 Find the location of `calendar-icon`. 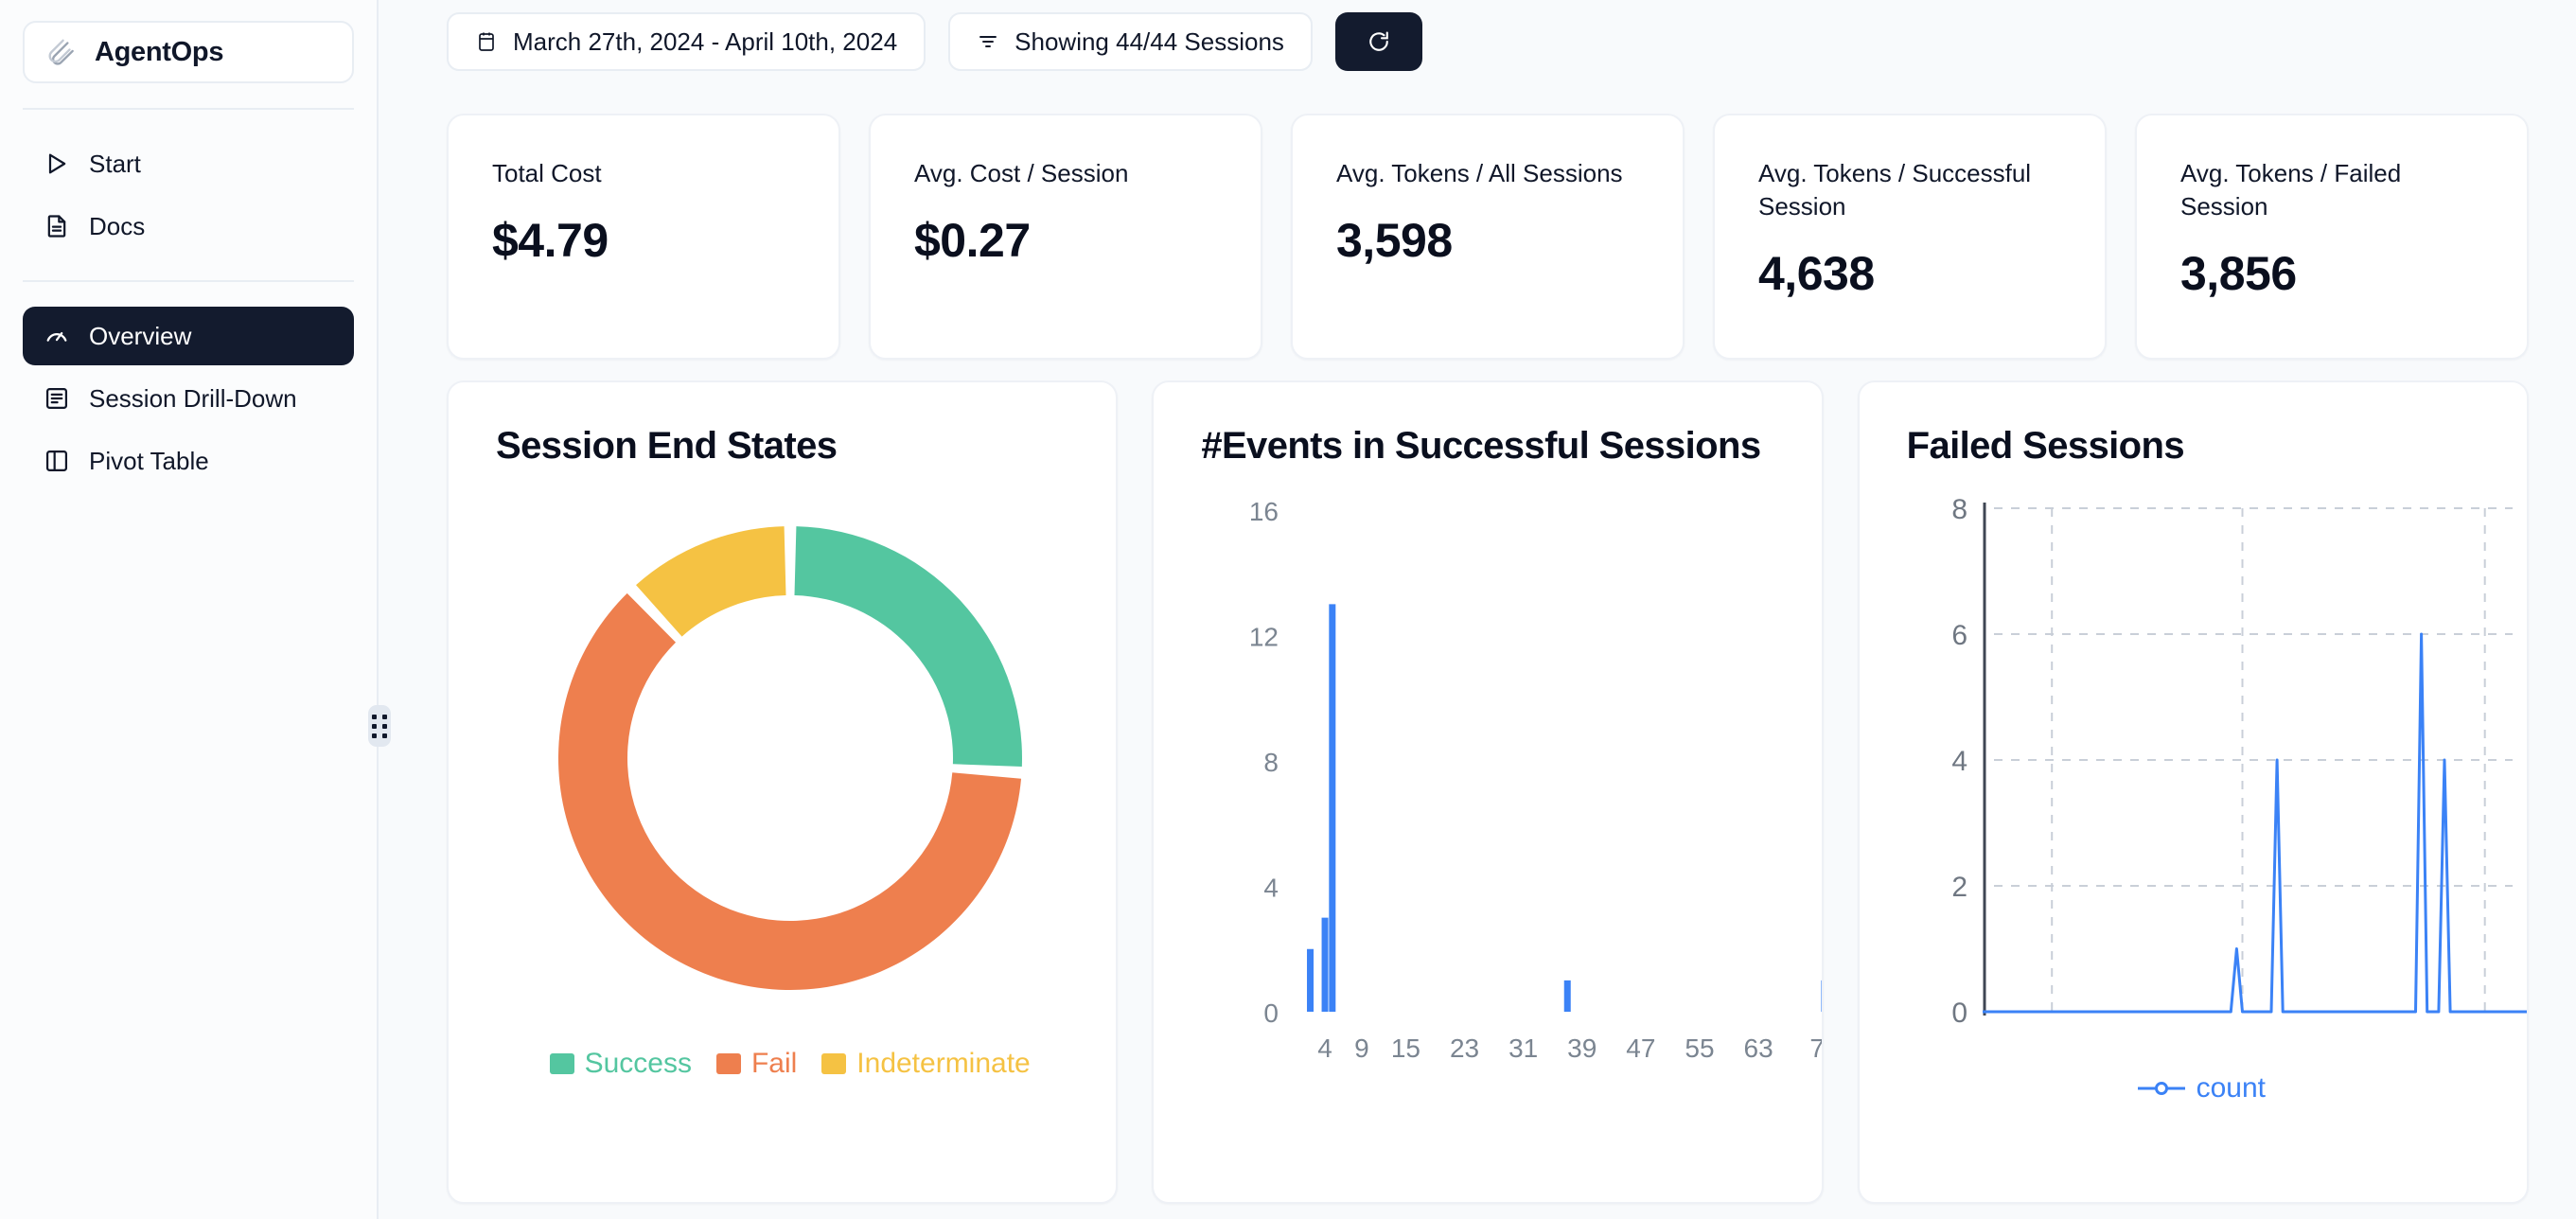

calendar-icon is located at coordinates (486, 41).